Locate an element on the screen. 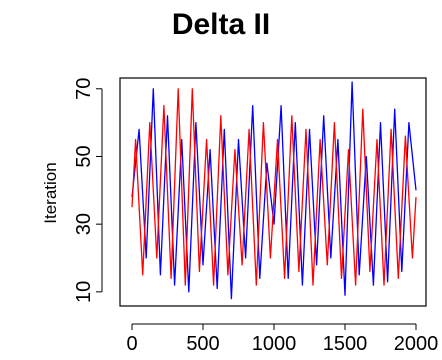 This screenshot has height=360, width=442. y-tick-label: 50 is located at coordinates (84, 156).